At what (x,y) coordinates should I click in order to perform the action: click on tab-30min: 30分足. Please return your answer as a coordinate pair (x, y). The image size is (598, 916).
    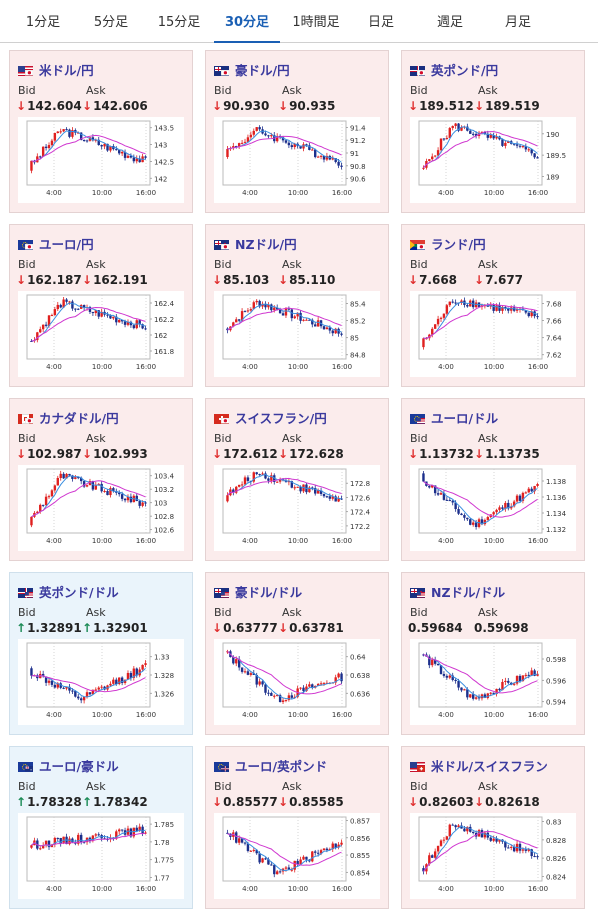
    Looking at the image, I should click on (247, 21).